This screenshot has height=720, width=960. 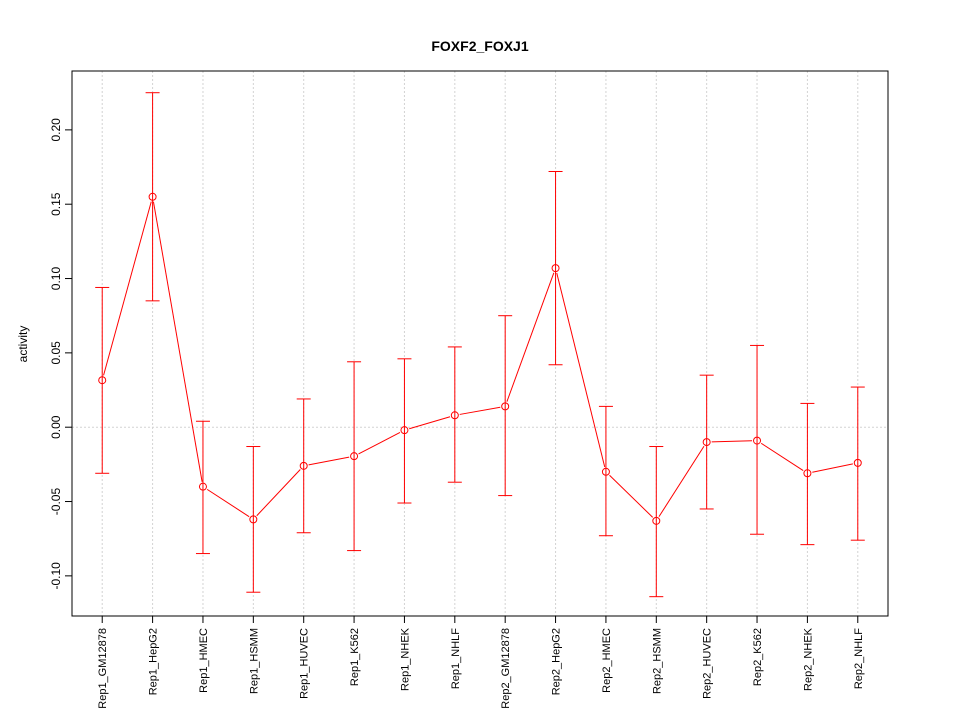 What do you see at coordinates (758, 657) in the screenshot?
I see `x-tick-label: Rep2_K562` at bounding box center [758, 657].